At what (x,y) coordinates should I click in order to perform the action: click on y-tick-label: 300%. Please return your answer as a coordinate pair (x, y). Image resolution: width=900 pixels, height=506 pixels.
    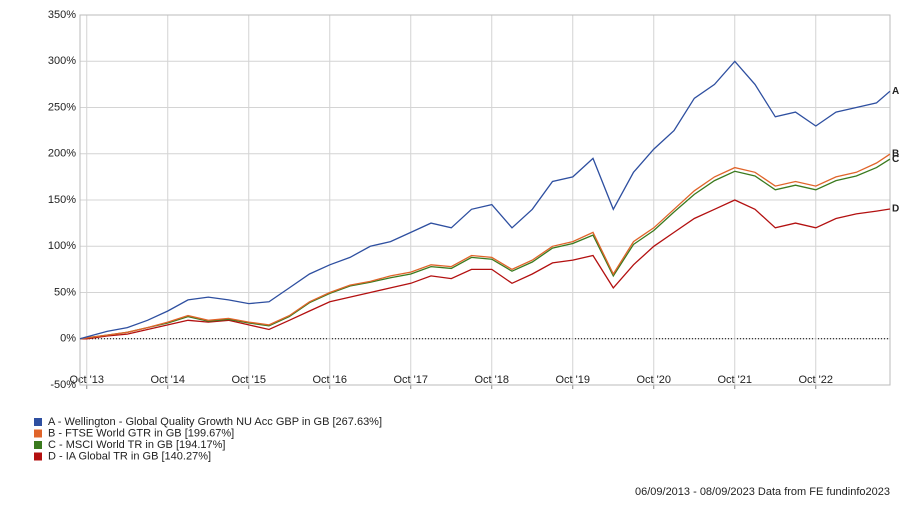
    Looking at the image, I should click on (62, 61).